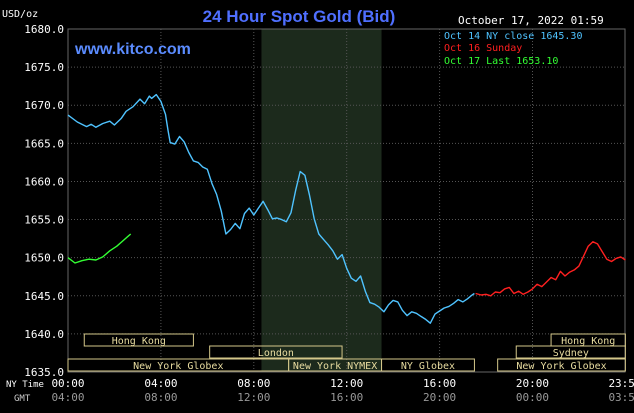 The height and width of the screenshot is (413, 634). I want to click on session-label: NY Globex, so click(428, 366).